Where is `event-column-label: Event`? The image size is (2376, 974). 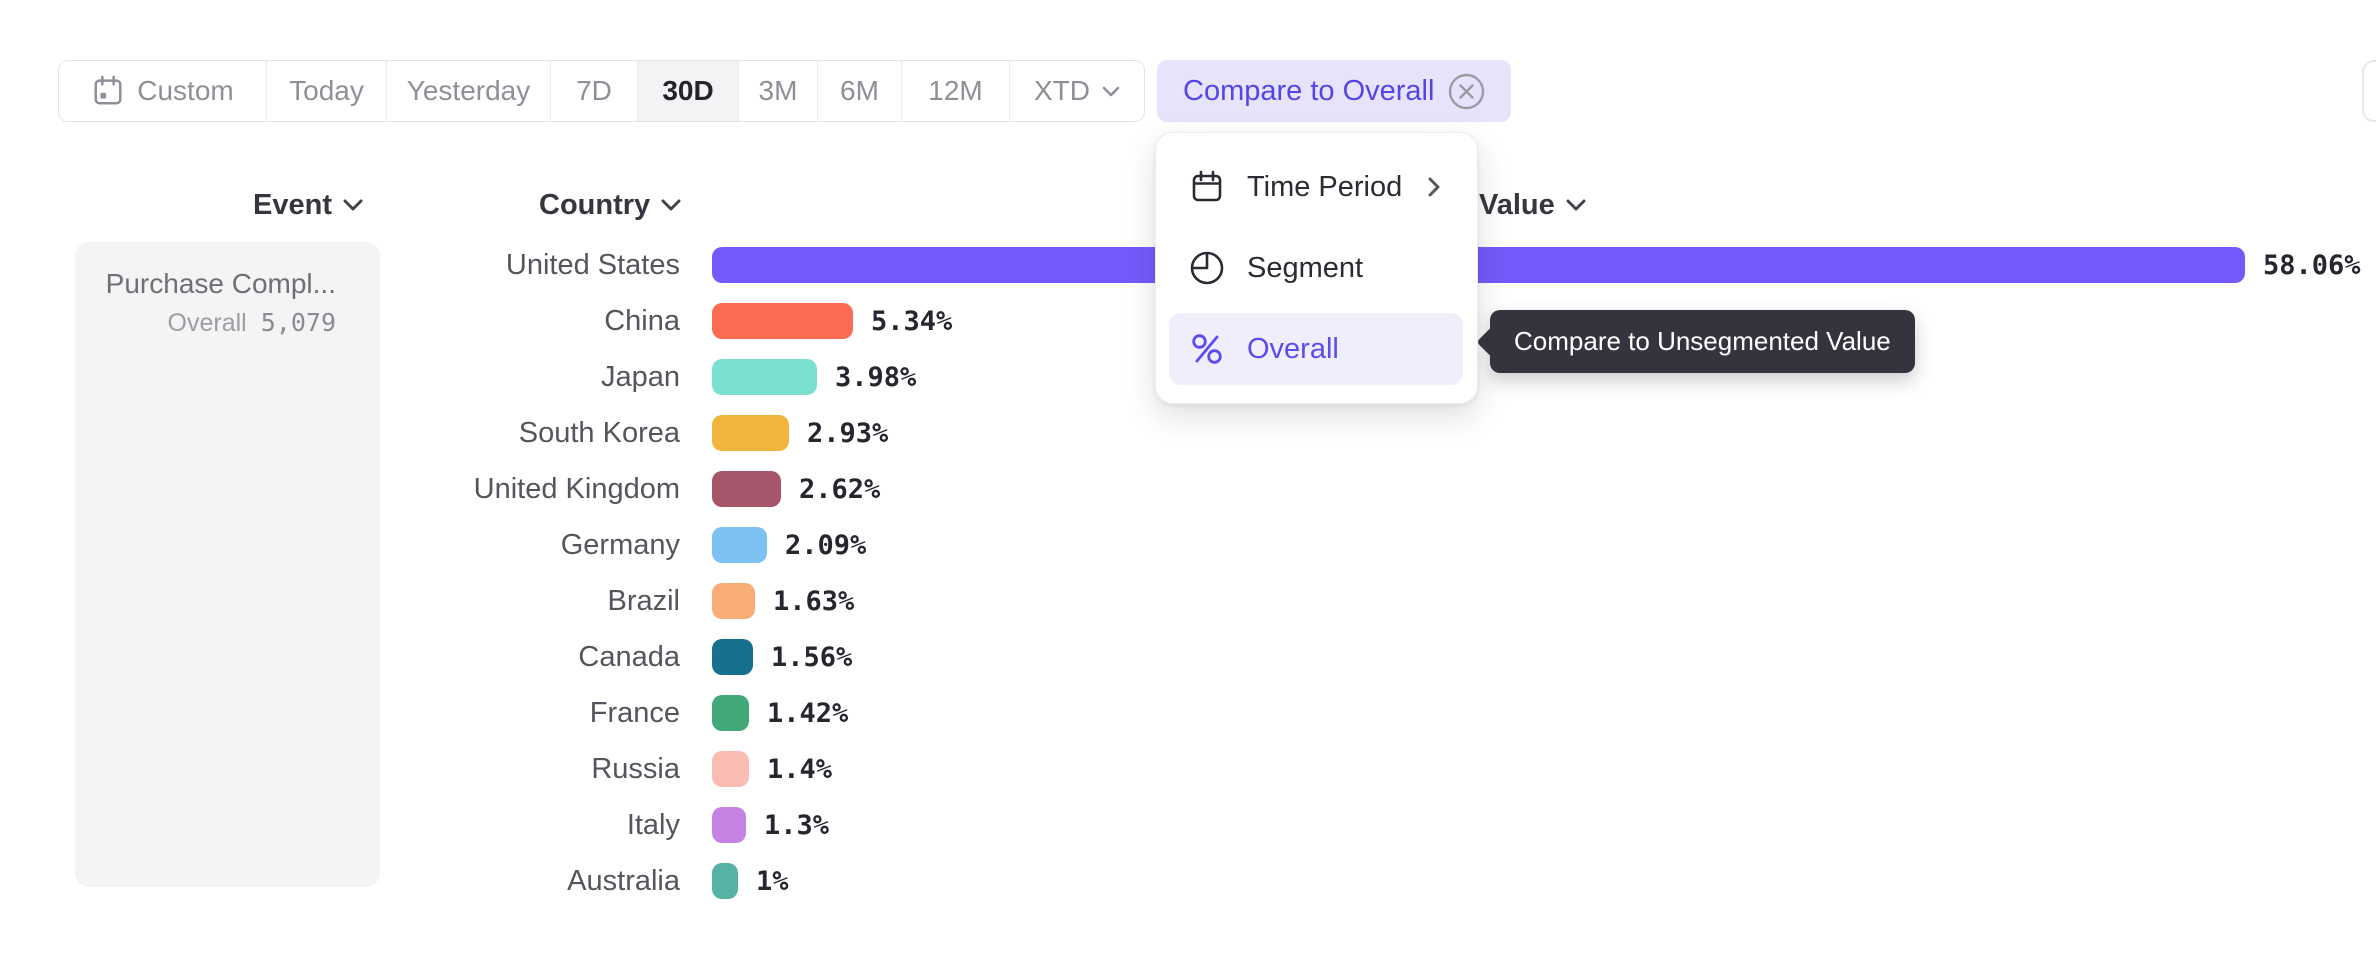 event-column-label: Event is located at coordinates (292, 204).